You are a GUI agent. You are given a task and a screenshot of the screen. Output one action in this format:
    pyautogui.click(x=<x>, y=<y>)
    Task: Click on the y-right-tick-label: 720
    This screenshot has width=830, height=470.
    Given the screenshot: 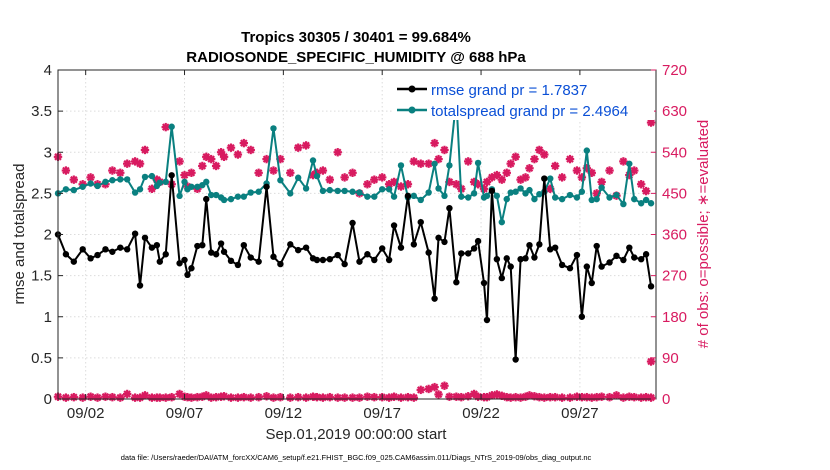 What is the action you would take?
    pyautogui.click(x=674, y=70)
    